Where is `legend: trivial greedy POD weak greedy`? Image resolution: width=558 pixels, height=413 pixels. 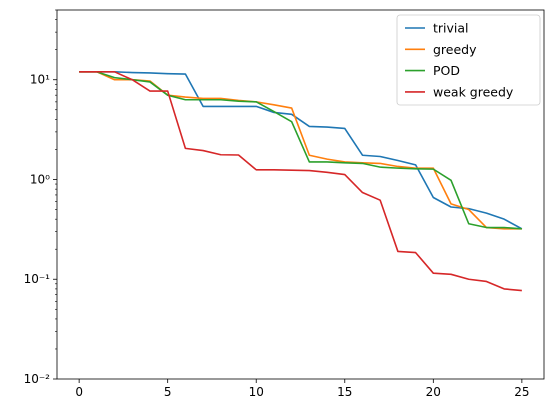 legend: trivial greedy POD weak greedy is located at coordinates (468, 60).